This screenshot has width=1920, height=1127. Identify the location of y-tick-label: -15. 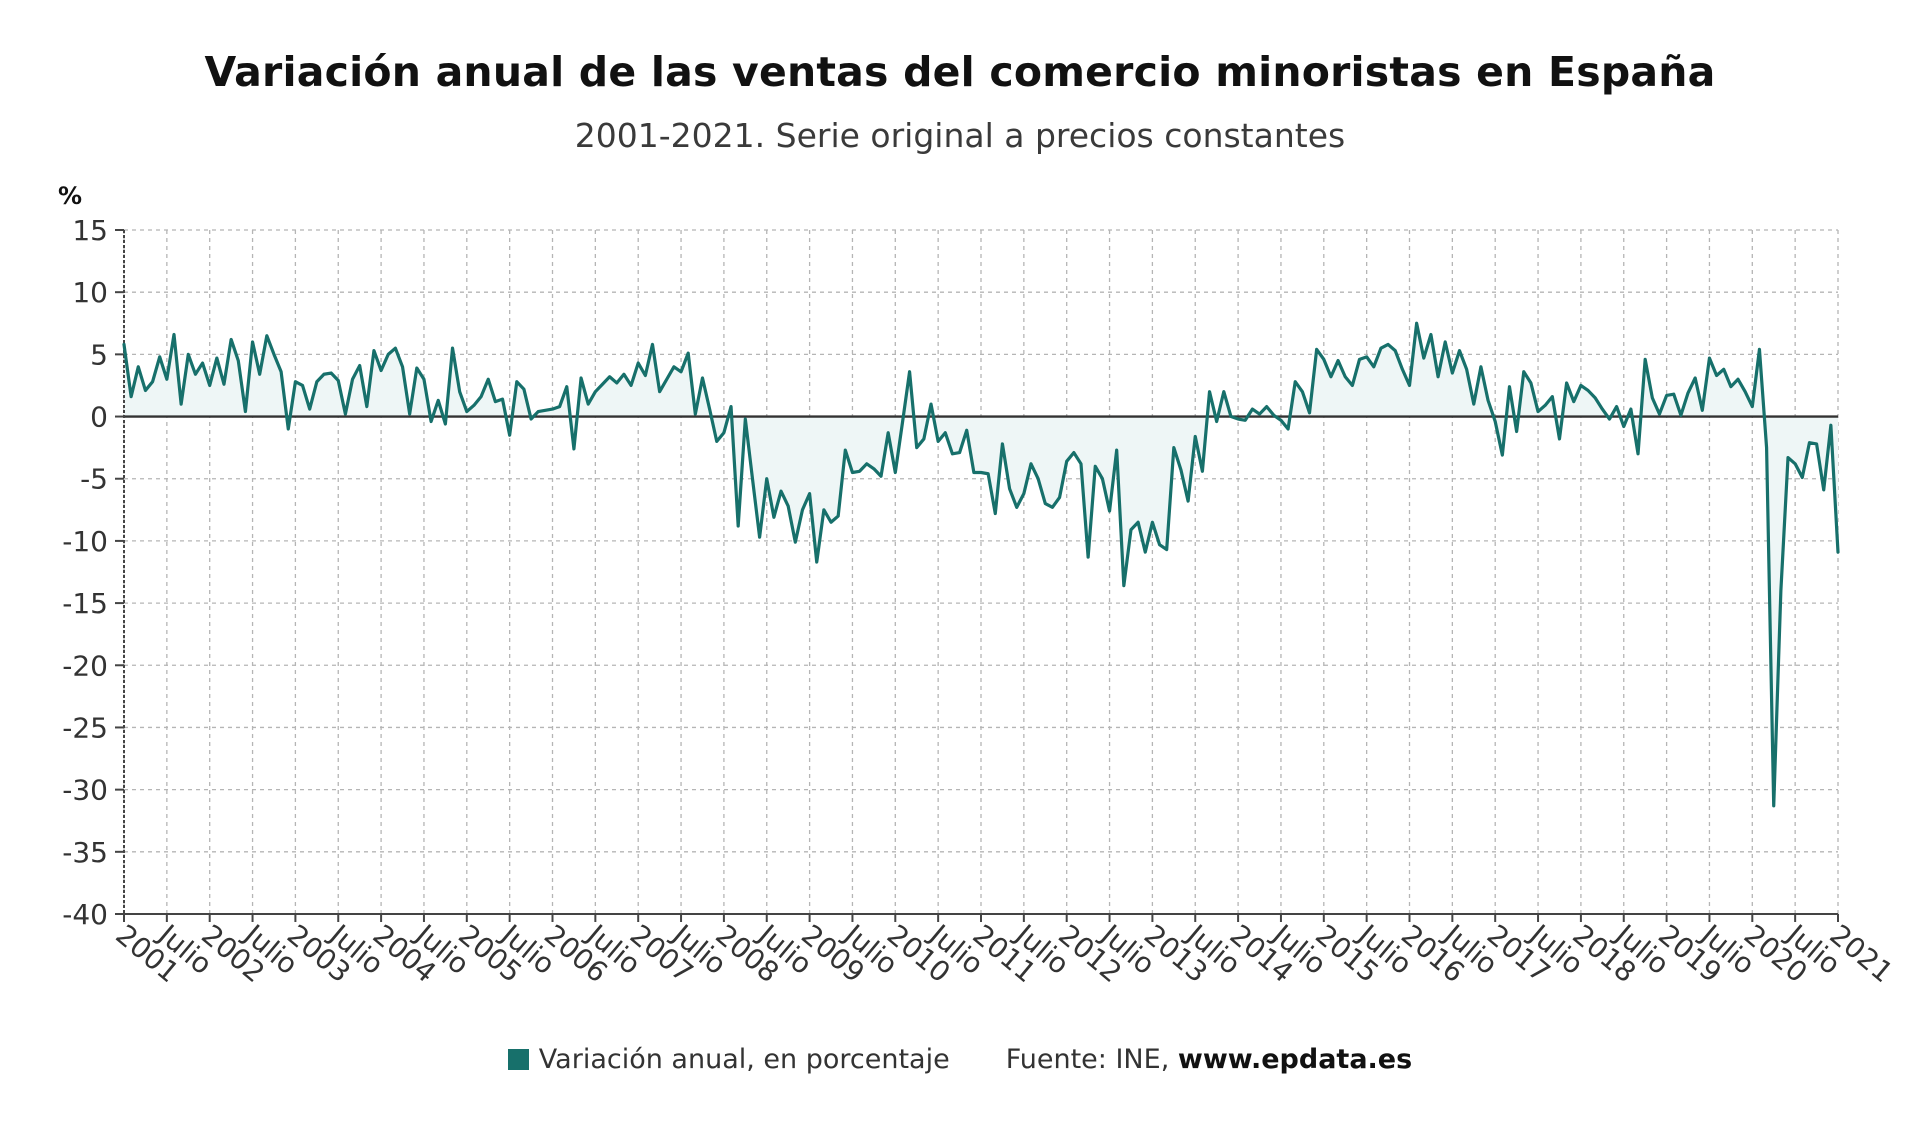
(85, 603).